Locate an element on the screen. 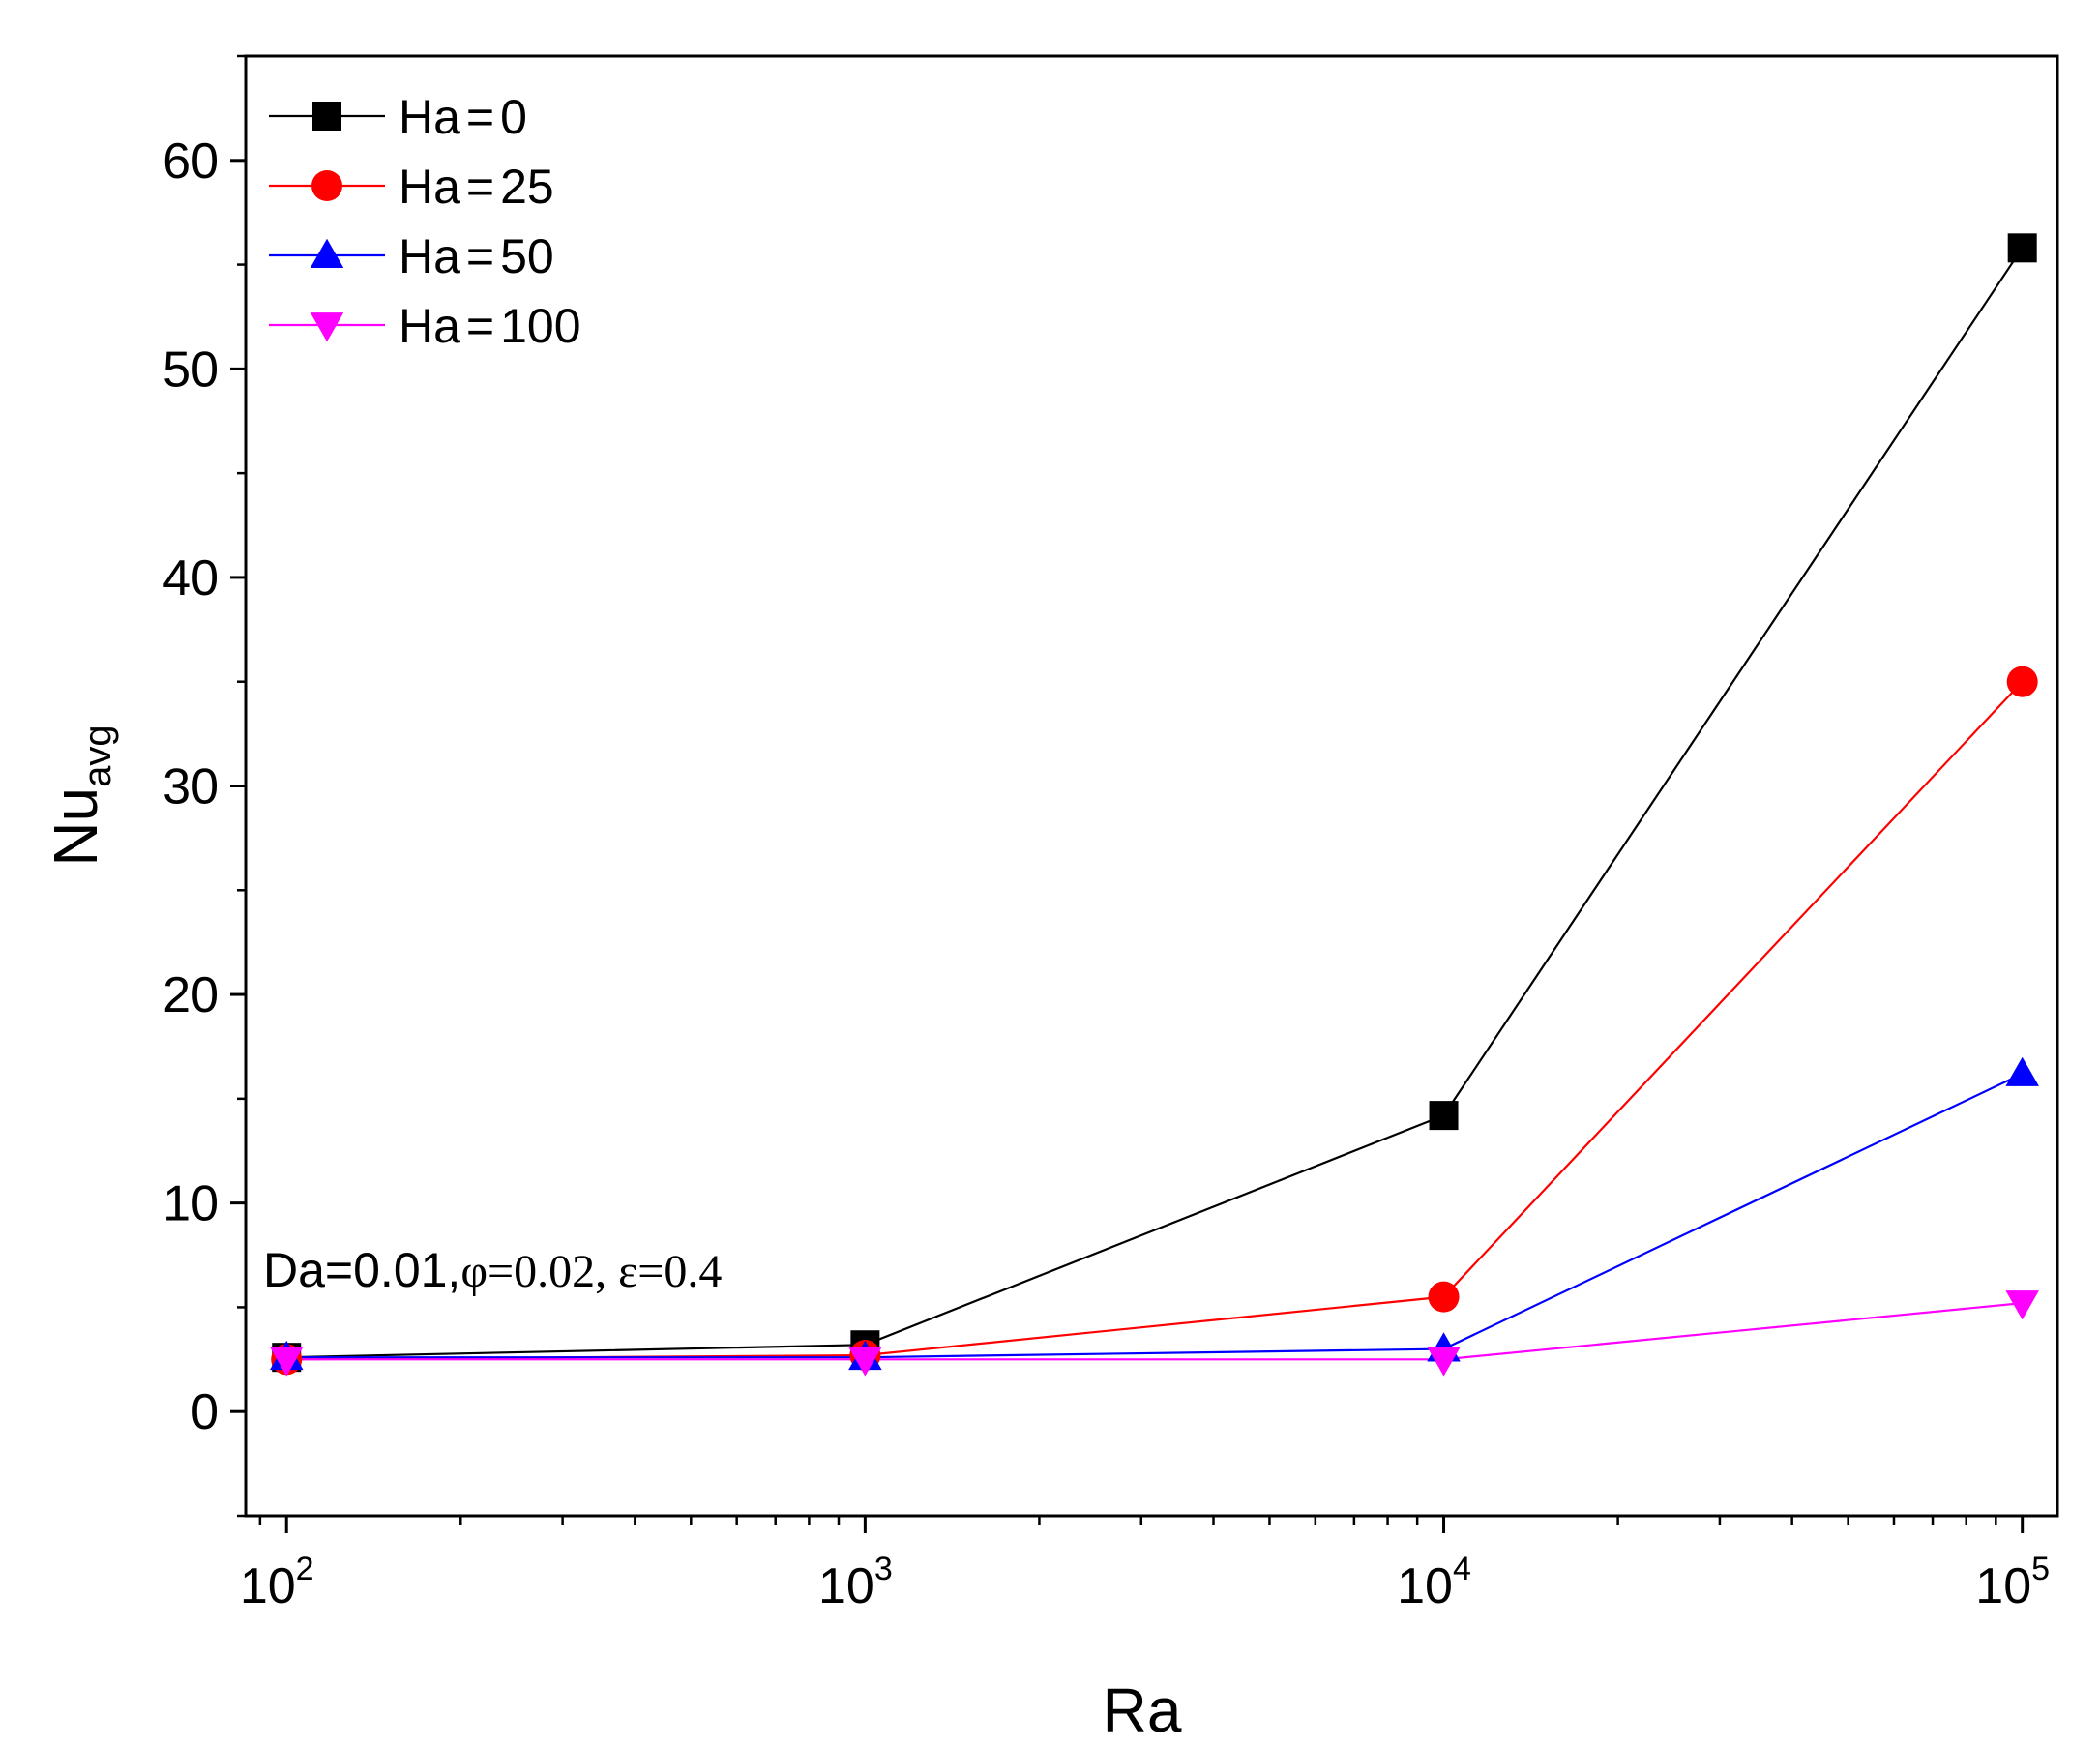  y-tick-label: 60 is located at coordinates (191, 161).